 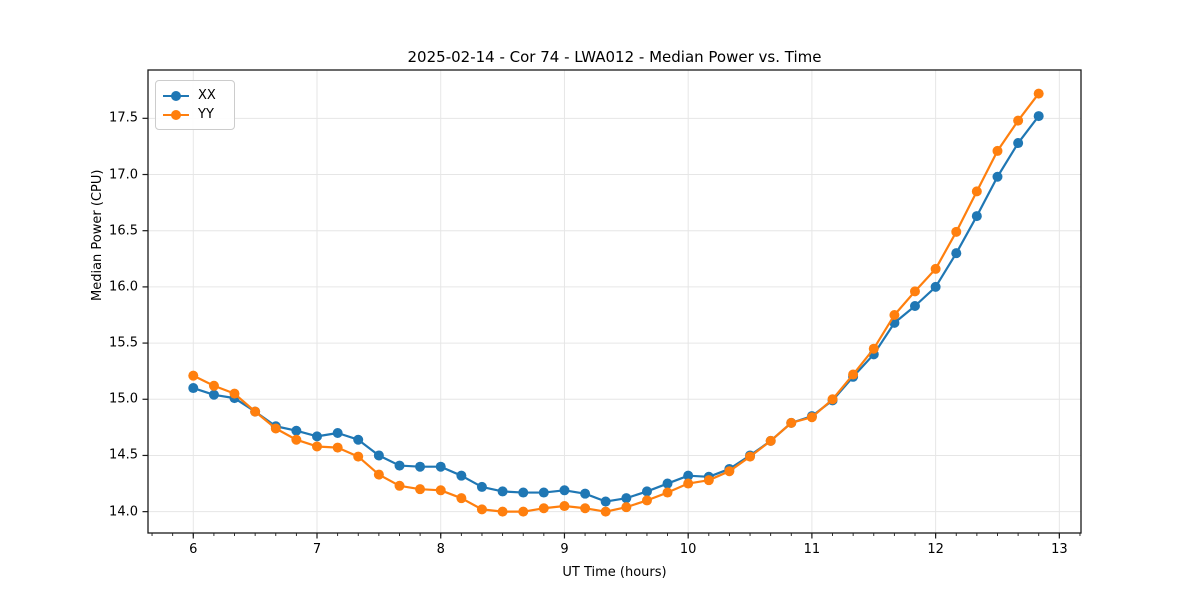 What do you see at coordinates (194, 95) in the screenshot?
I see `legend-item-xx: XX` at bounding box center [194, 95].